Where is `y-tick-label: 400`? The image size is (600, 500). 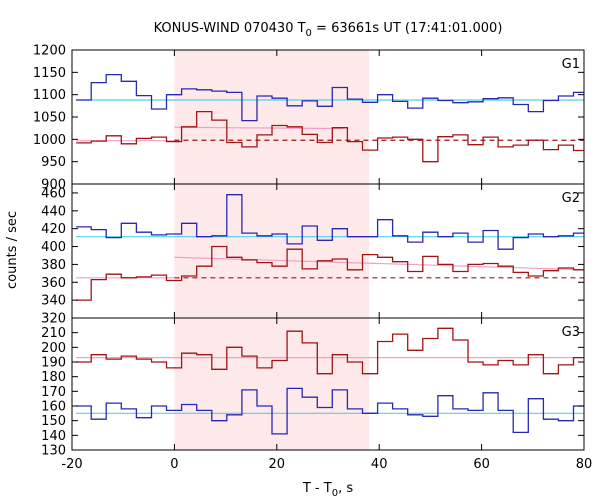
y-tick-label: 400 is located at coordinates (53, 247).